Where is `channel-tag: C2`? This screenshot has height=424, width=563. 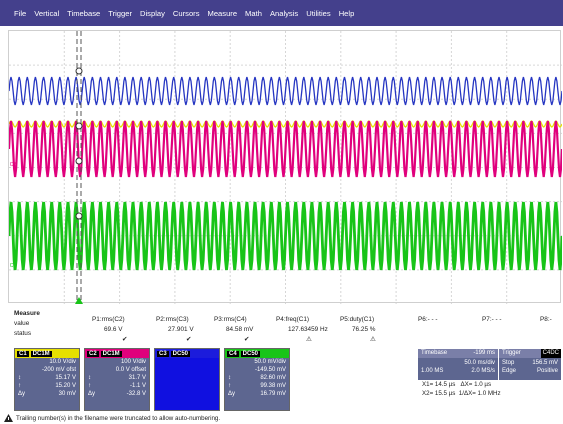
channel-tag: C2 is located at coordinates (93, 353).